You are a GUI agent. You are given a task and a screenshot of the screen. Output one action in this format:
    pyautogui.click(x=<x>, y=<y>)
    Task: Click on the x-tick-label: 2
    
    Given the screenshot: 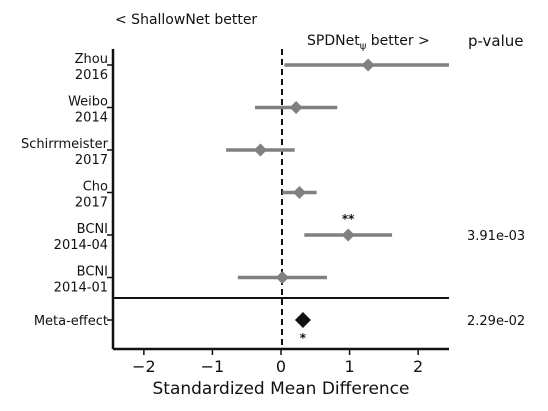 What is the action you would take?
    pyautogui.click(x=418, y=366)
    